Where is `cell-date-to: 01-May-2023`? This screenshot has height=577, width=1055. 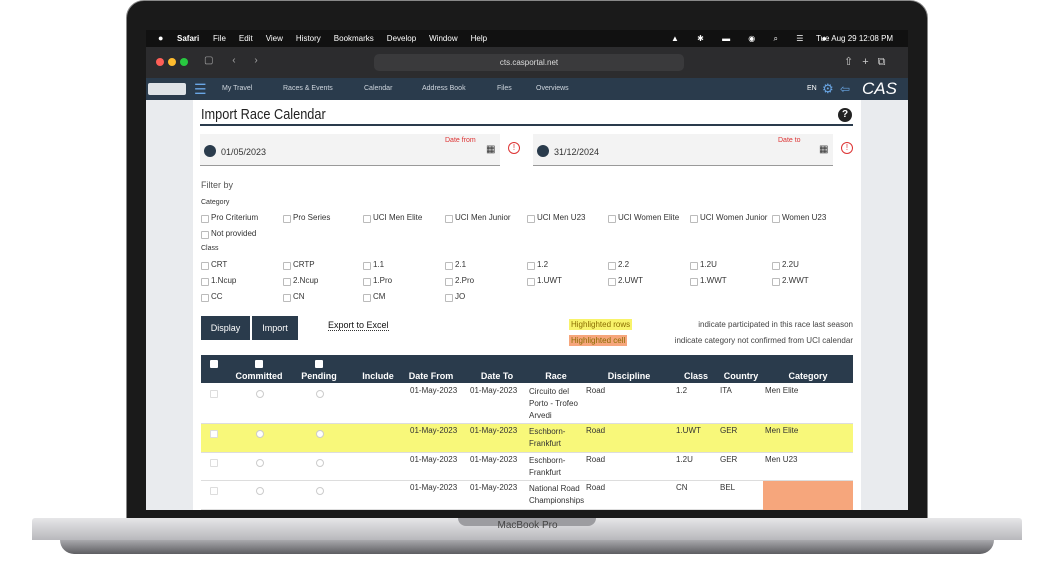 cell-date-to: 01-May-2023 is located at coordinates (494, 390).